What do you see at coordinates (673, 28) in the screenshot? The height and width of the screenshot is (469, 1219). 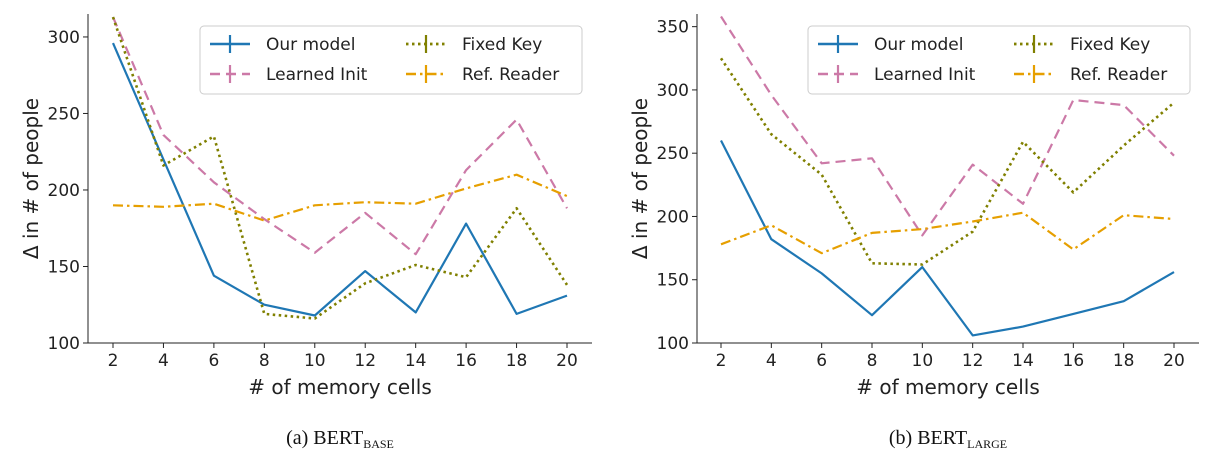 I see `y-tick-label: 350` at bounding box center [673, 28].